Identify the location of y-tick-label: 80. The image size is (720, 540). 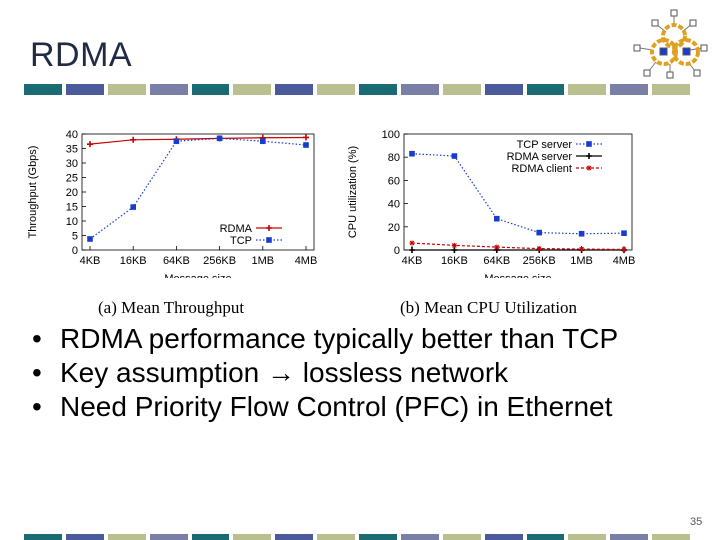
(394, 158).